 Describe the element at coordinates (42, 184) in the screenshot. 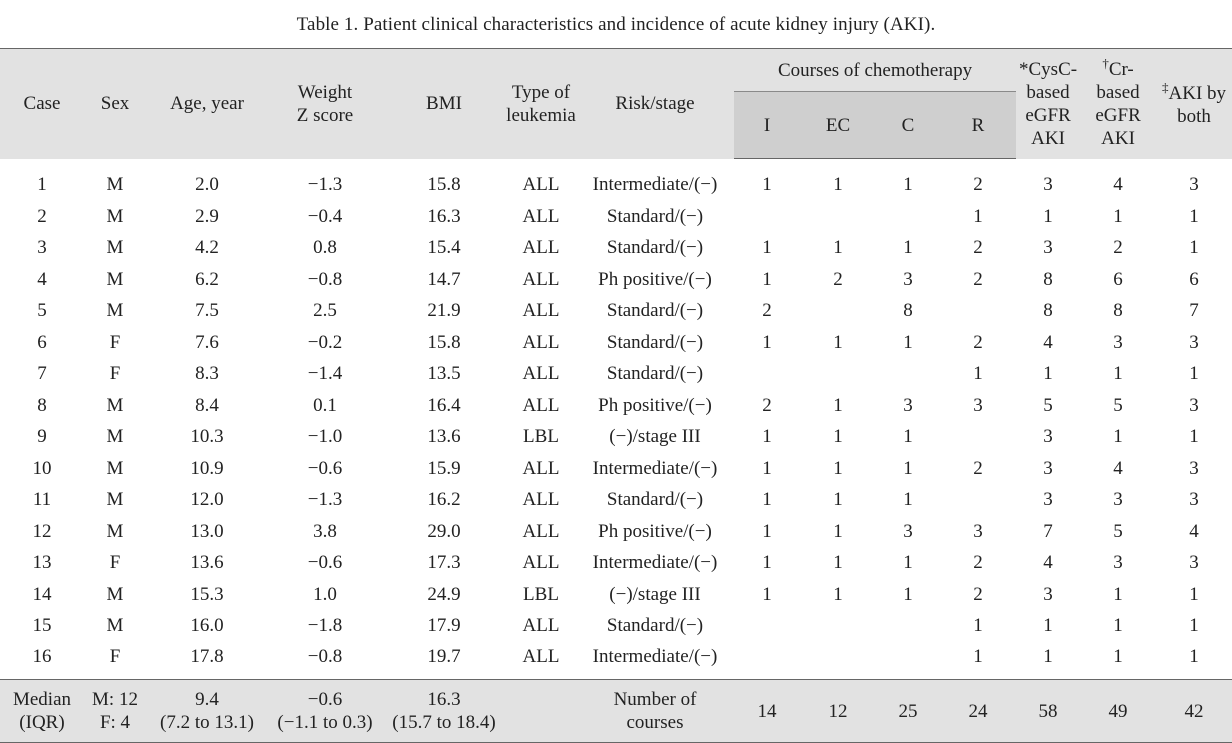

I see `cell-case: 1` at that location.